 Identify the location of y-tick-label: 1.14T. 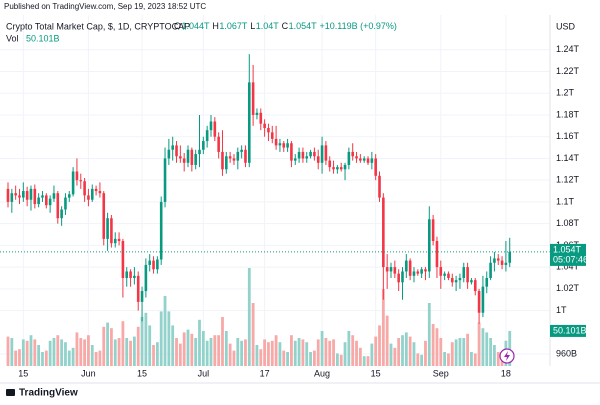
(568, 158).